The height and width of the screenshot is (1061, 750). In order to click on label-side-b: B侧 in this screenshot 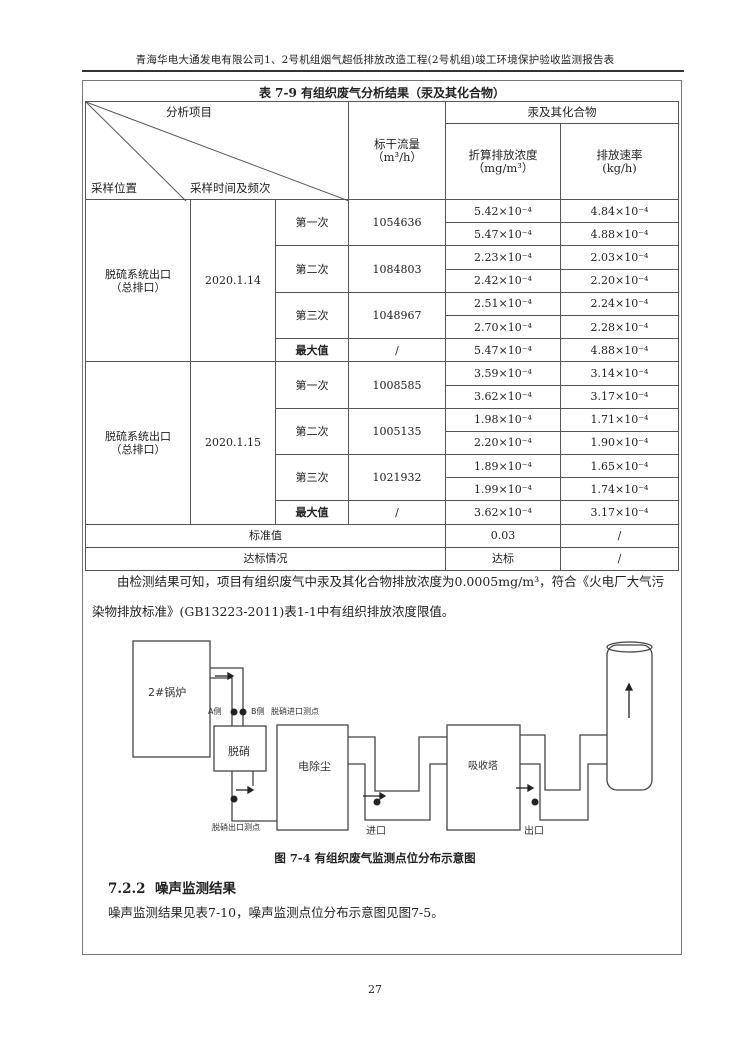, I will do `click(258, 711)`.